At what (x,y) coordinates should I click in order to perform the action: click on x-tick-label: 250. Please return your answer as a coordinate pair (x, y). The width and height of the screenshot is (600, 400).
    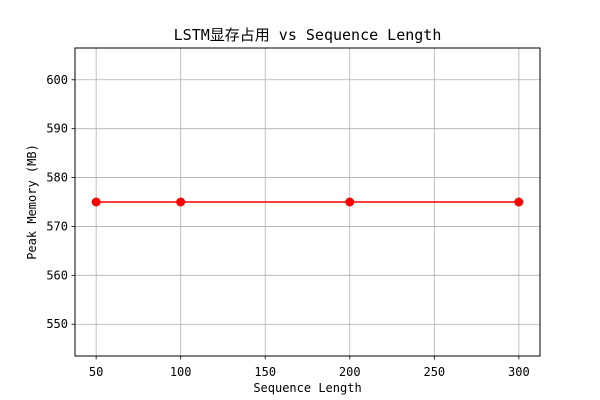
    Looking at the image, I should click on (434, 372).